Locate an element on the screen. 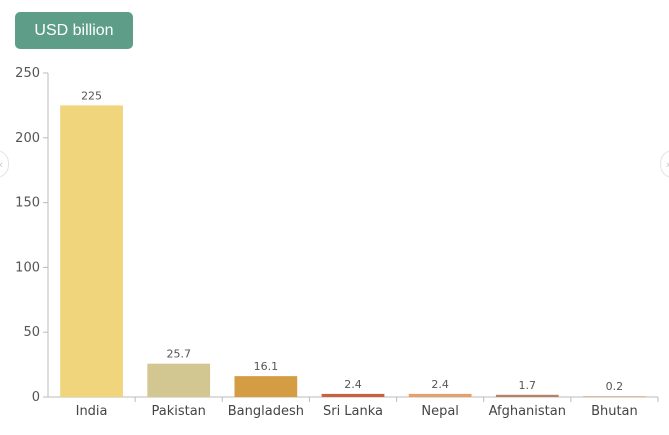 This screenshot has width=669, height=435. y-tick-label: 200 is located at coordinates (27, 138).